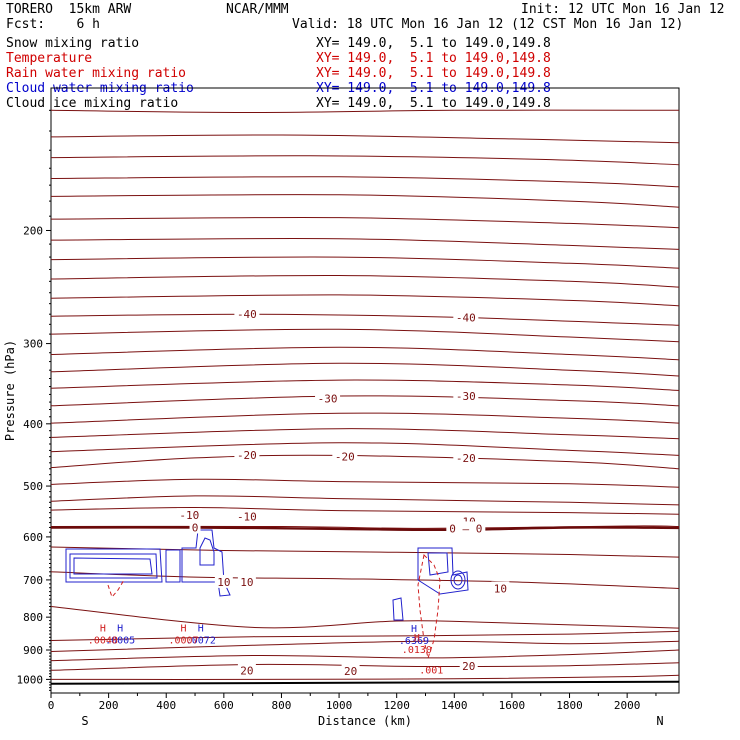 The image size is (740, 740). What do you see at coordinates (109, 705) in the screenshot?
I see `x-tick-label: 200` at bounding box center [109, 705].